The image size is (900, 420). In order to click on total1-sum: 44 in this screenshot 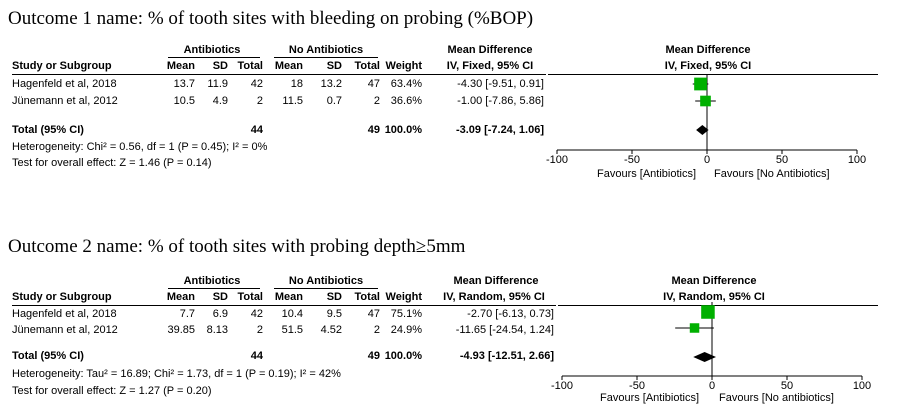, I will do `click(256, 130)`.